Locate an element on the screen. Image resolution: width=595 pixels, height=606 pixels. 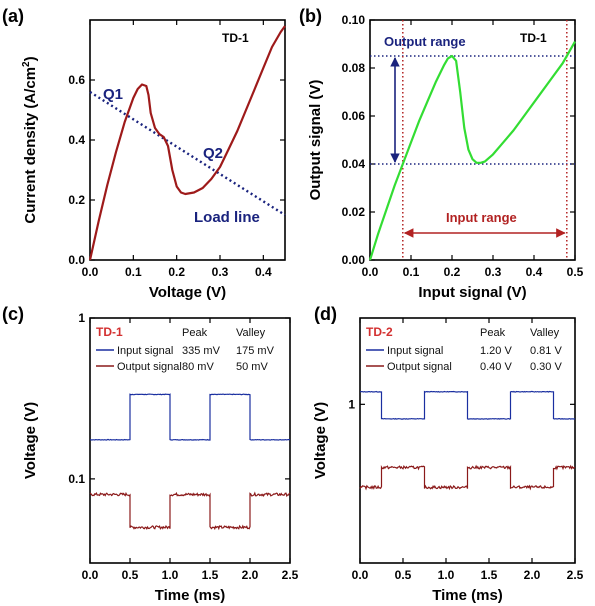
device-tag: TD-1 is located at coordinates (109, 332).